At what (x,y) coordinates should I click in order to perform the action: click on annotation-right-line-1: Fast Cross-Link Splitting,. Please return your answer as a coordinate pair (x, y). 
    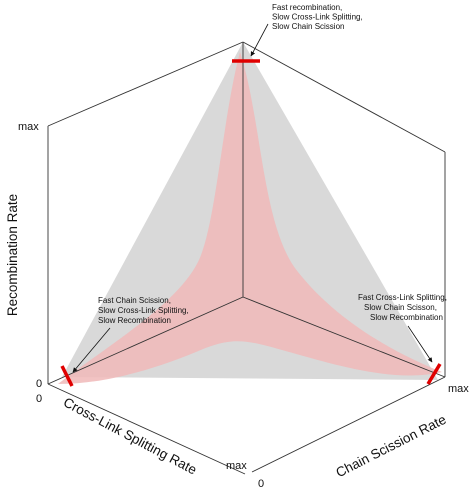
    Looking at the image, I should click on (402, 297).